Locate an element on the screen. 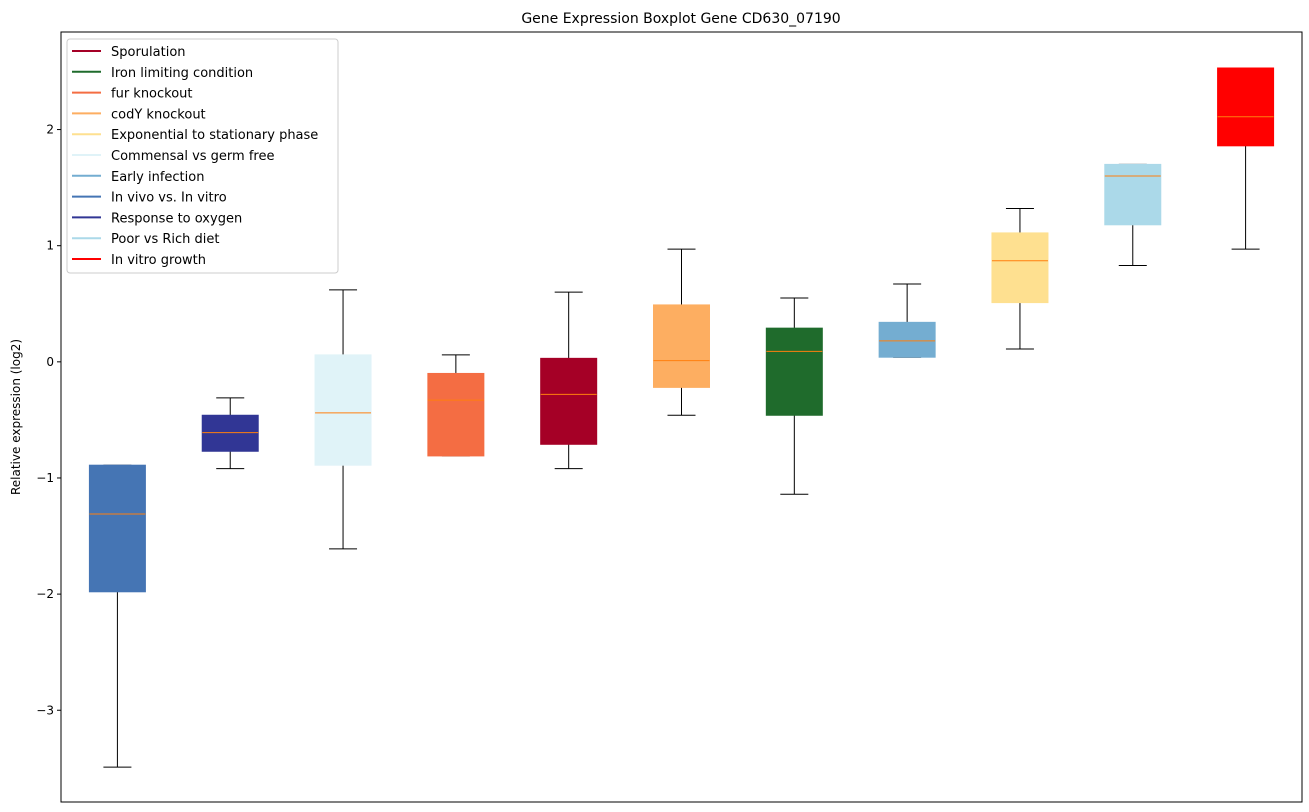  box-cody-knockout is located at coordinates (681, 332).